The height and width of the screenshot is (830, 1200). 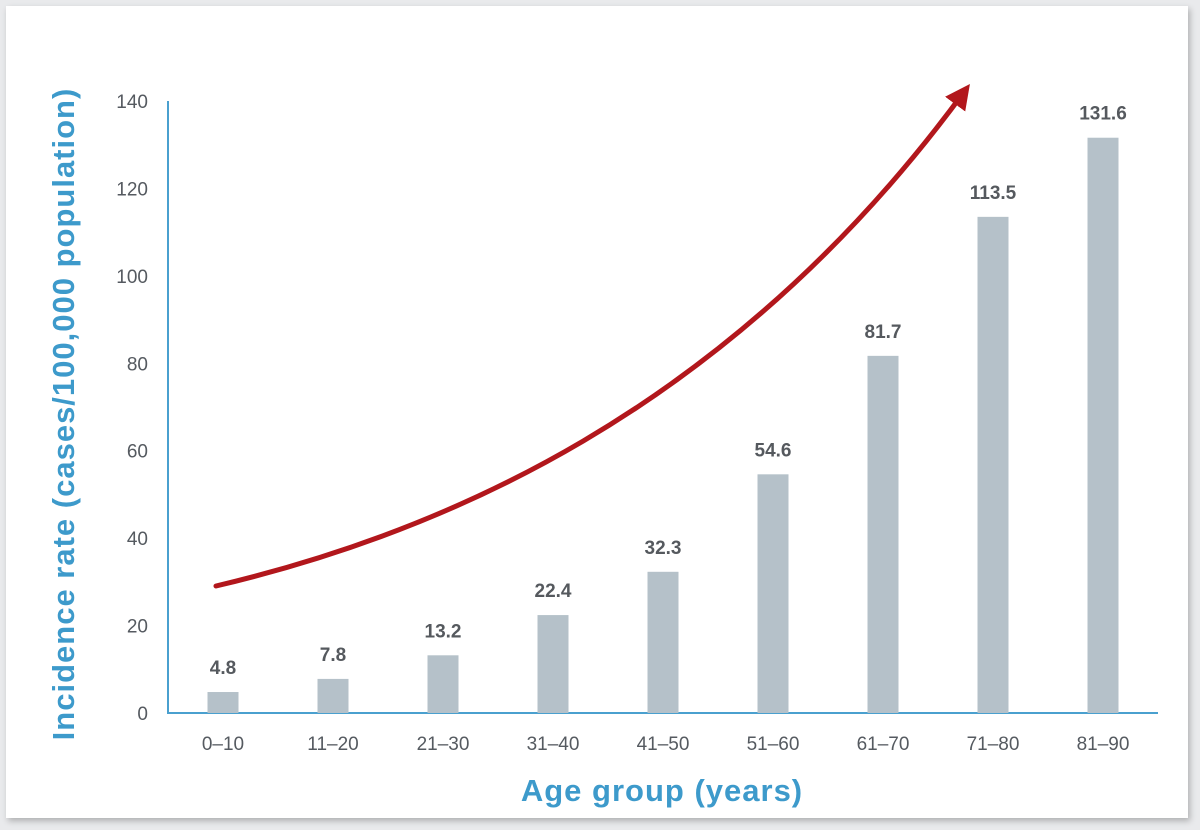 I want to click on y-tick-label: 0, so click(x=142, y=714).